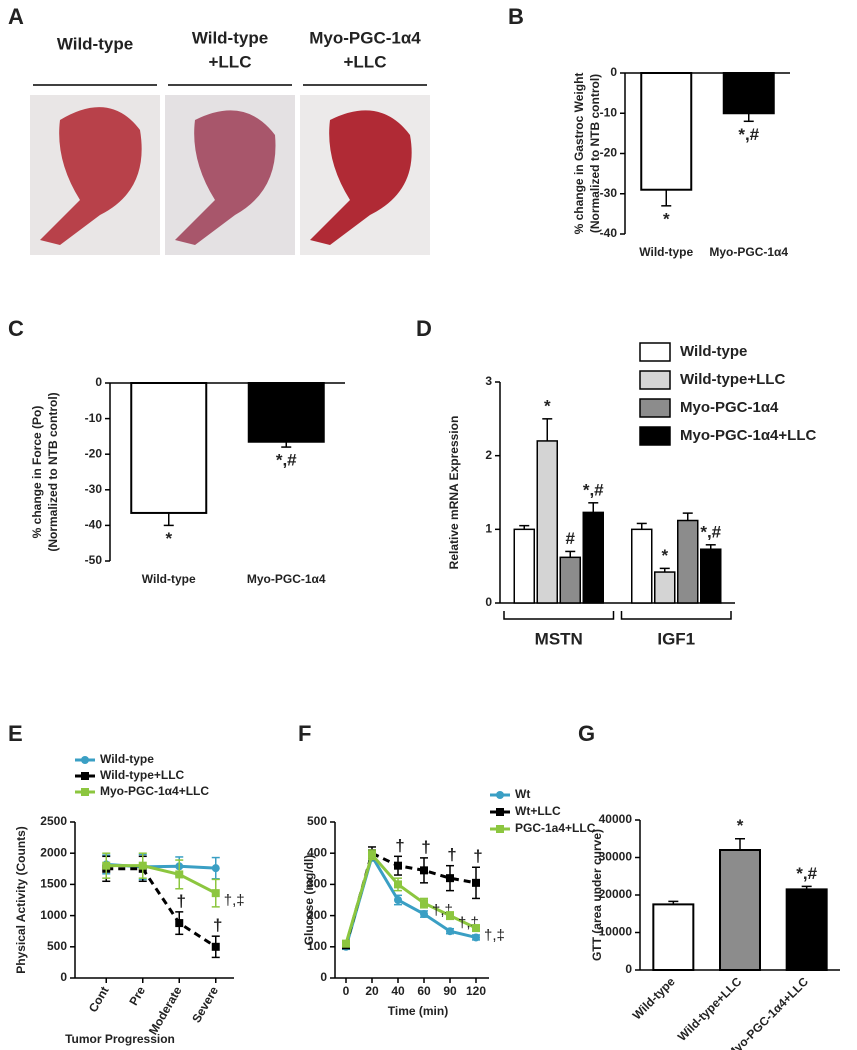 The height and width of the screenshot is (1050, 857). Describe the element at coordinates (317, 915) in the screenshot. I see `y-tick-label: 200` at that location.